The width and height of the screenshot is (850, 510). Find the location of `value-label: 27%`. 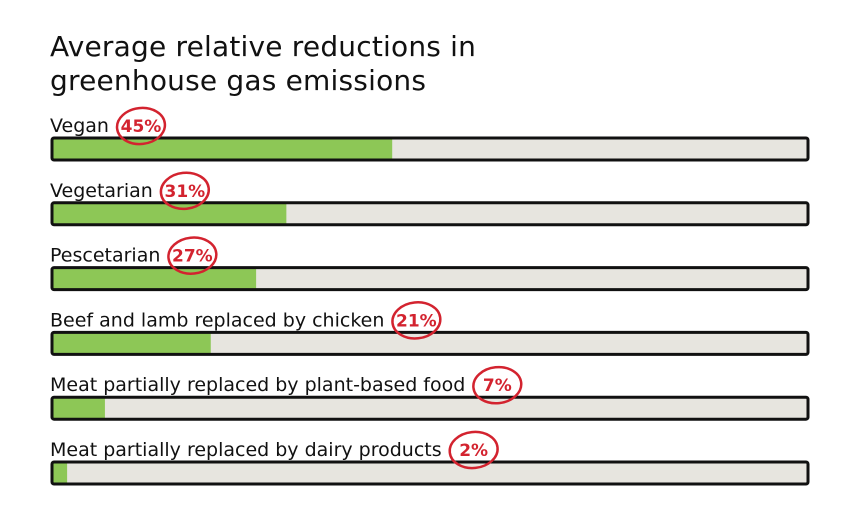

value-label: 27% is located at coordinates (192, 257).